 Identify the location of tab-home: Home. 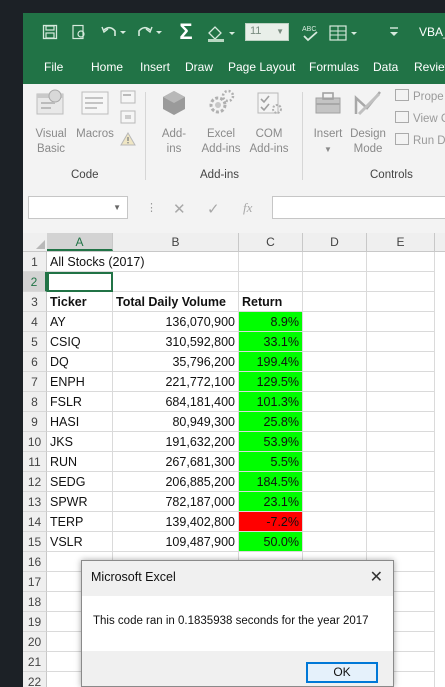
(107, 67).